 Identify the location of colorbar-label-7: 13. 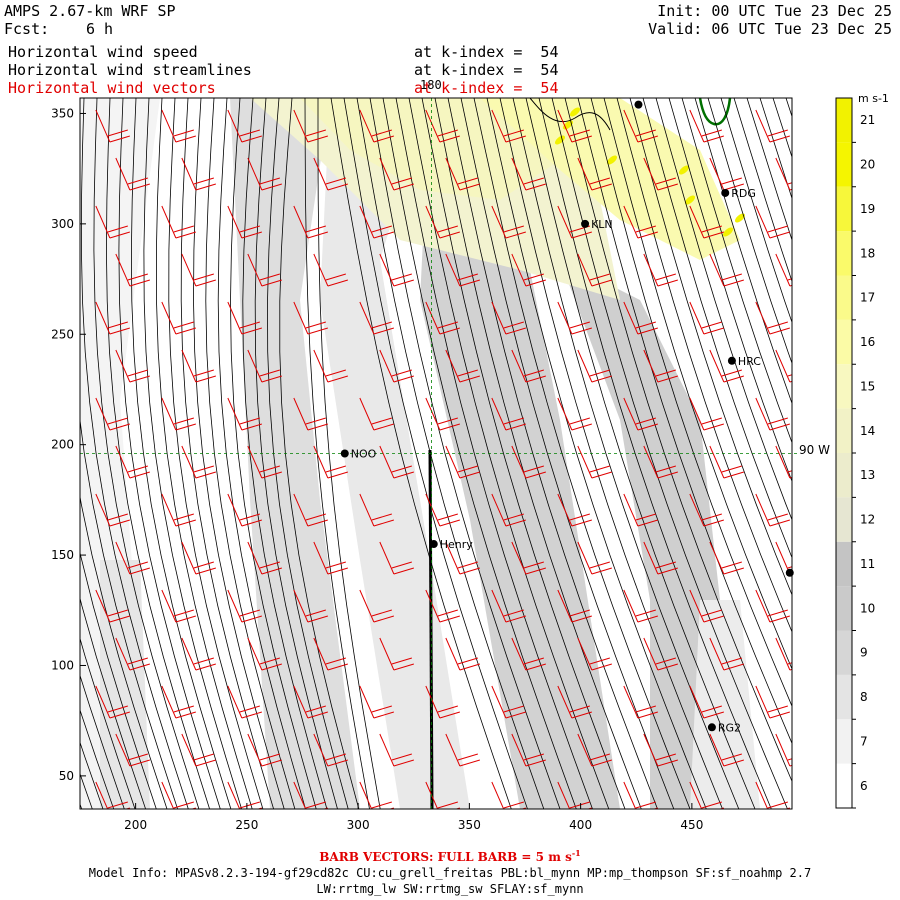
(867, 475).